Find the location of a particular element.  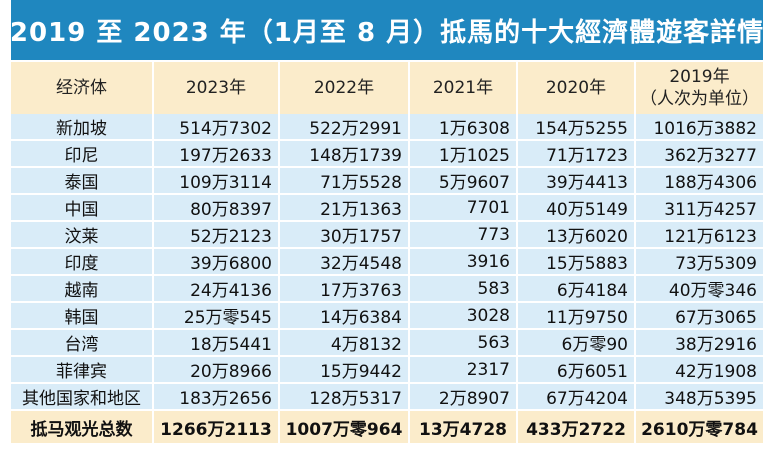

cell-2019: 121万6123 is located at coordinates (699, 235).